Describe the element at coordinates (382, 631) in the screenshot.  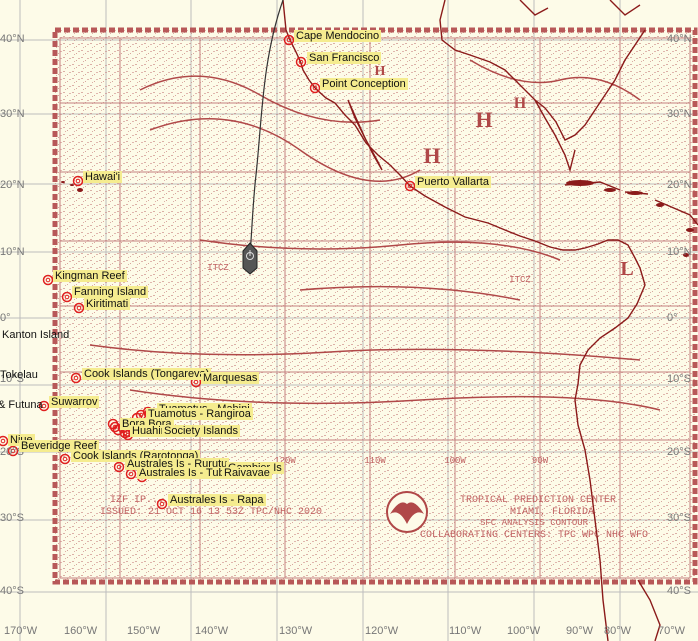
I see `longitude-label: 120°W` at that location.